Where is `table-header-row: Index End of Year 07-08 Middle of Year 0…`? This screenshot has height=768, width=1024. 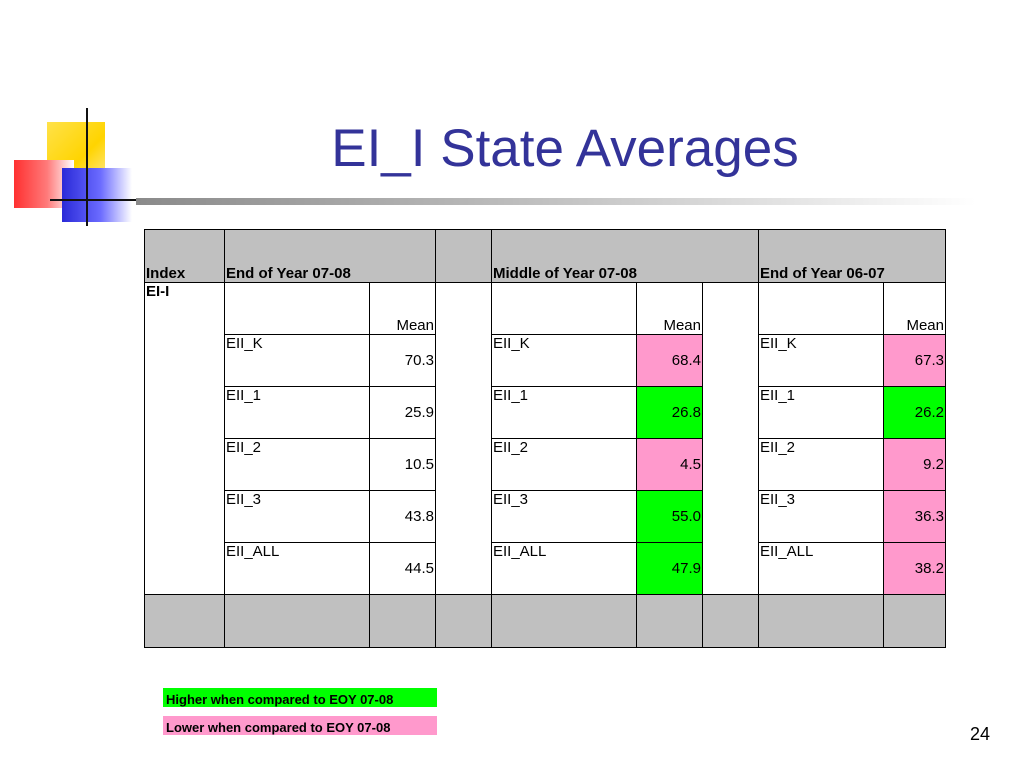 table-header-row: Index End of Year 07-08 Middle of Year 0… is located at coordinates (545, 256).